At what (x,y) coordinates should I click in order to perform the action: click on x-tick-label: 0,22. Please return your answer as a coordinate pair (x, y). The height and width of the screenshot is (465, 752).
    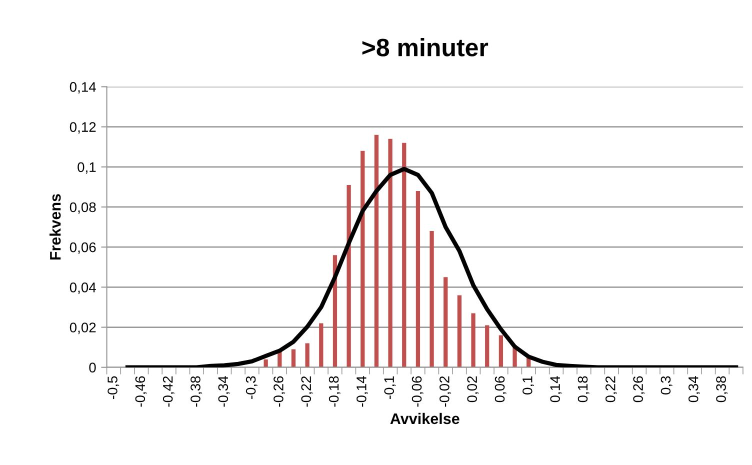
    Looking at the image, I should click on (611, 389).